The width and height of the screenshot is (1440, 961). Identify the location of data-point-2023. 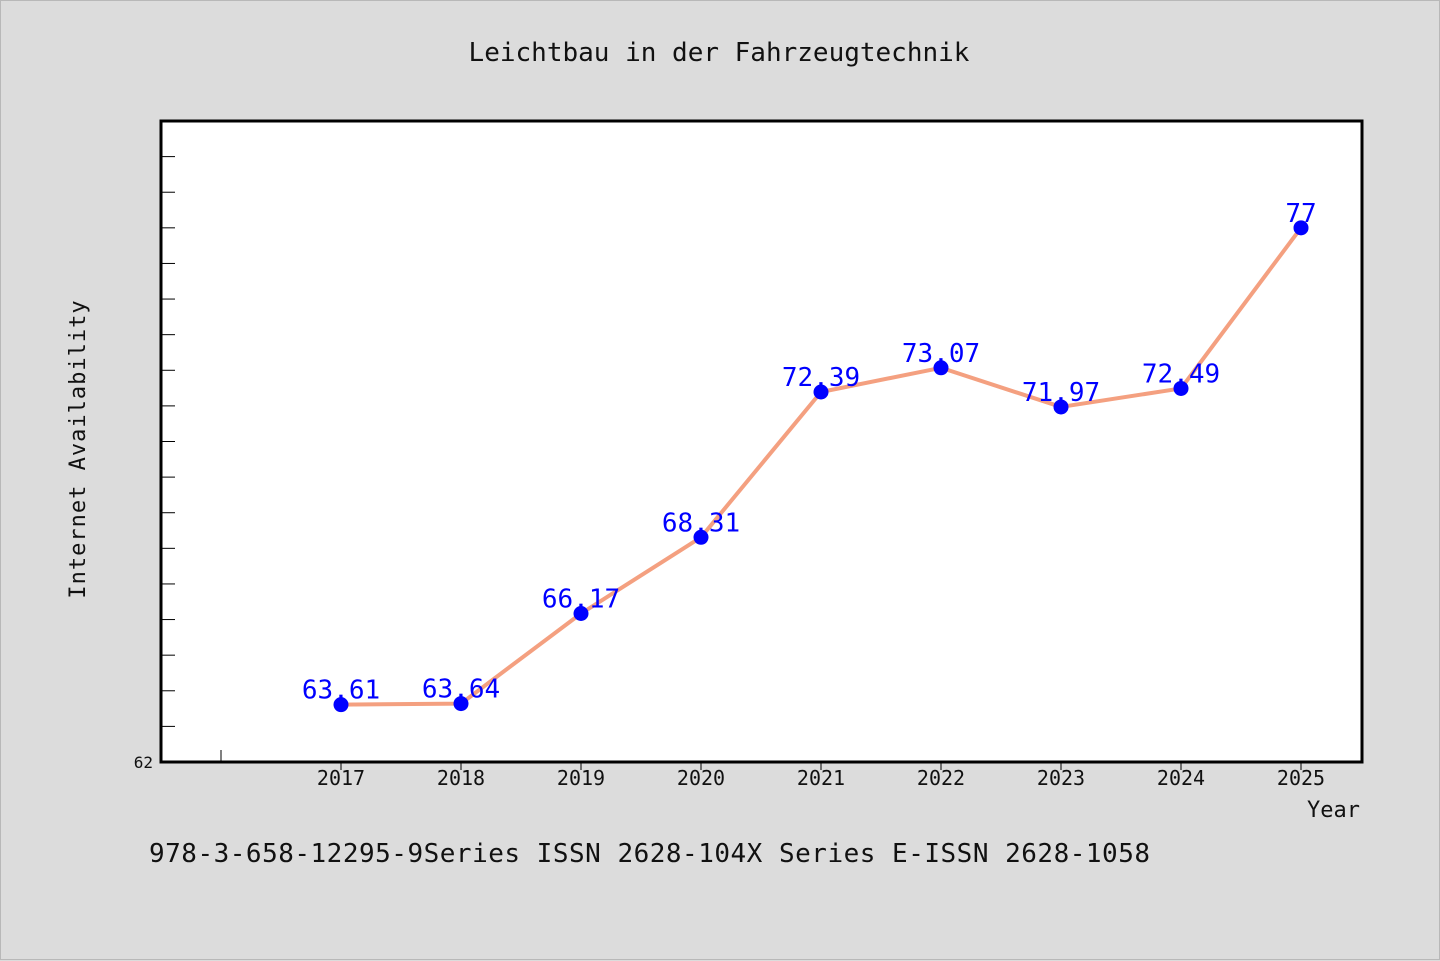
(1061, 407).